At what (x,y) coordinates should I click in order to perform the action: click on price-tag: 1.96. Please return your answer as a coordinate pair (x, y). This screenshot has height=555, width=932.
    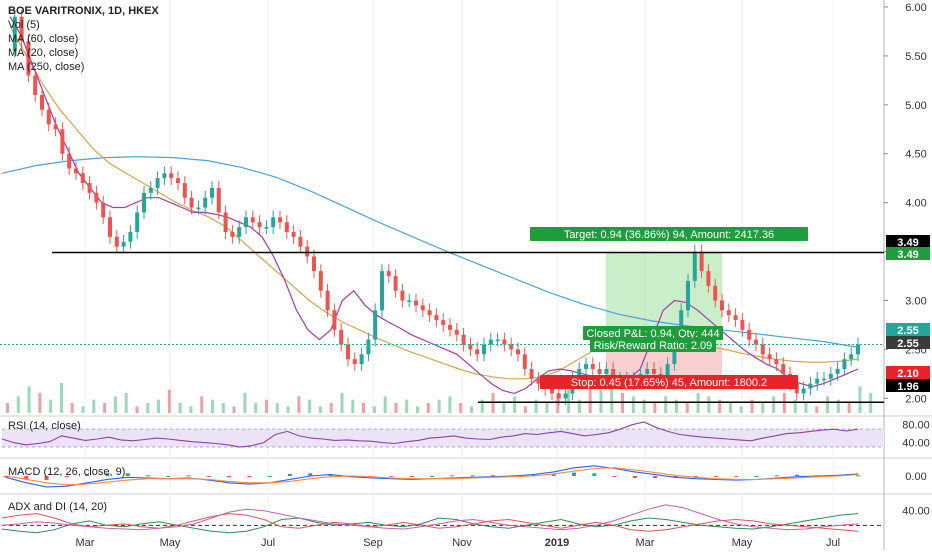
    Looking at the image, I should click on (907, 387).